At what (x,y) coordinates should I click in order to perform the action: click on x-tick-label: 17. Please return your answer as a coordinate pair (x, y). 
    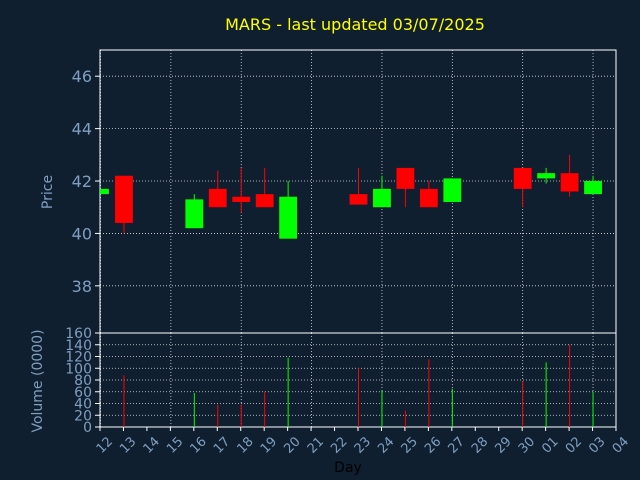
    Looking at the image, I should click on (222, 445).